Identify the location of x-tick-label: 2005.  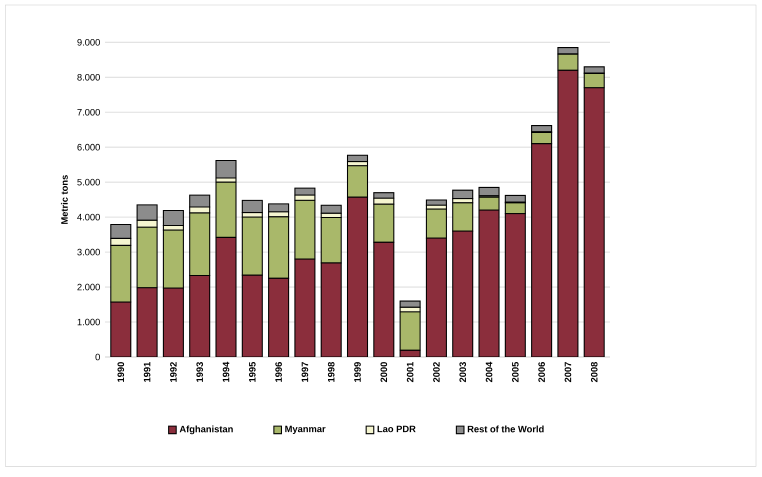
(515, 372).